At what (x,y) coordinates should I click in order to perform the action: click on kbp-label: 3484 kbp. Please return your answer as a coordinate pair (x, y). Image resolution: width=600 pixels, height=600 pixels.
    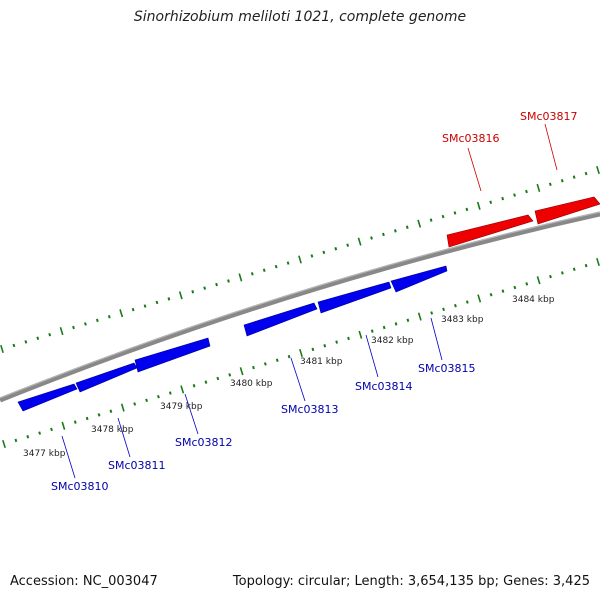
    Looking at the image, I should click on (533, 300).